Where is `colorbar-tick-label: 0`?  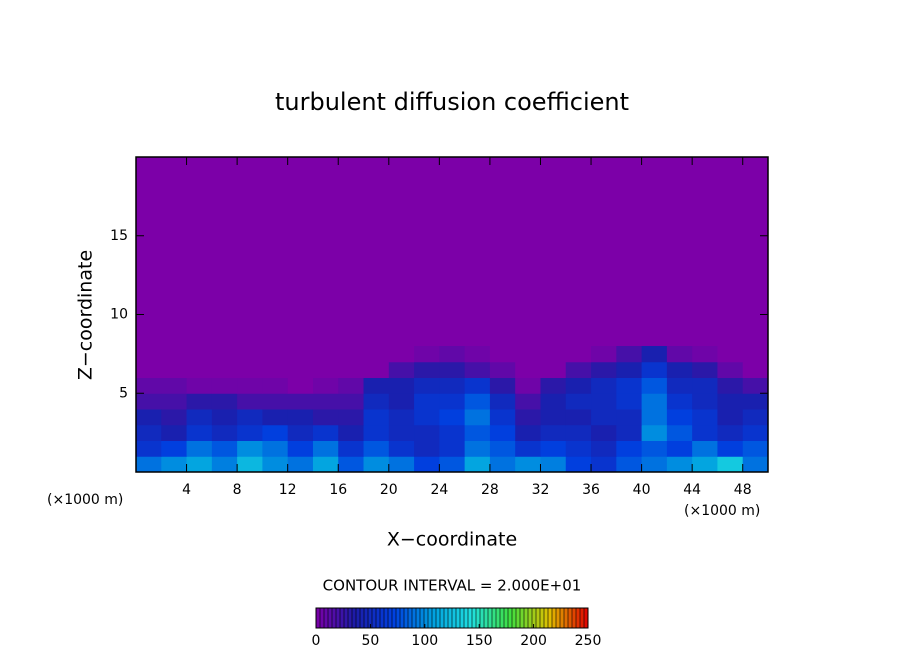 colorbar-tick-label: 0 is located at coordinates (316, 641).